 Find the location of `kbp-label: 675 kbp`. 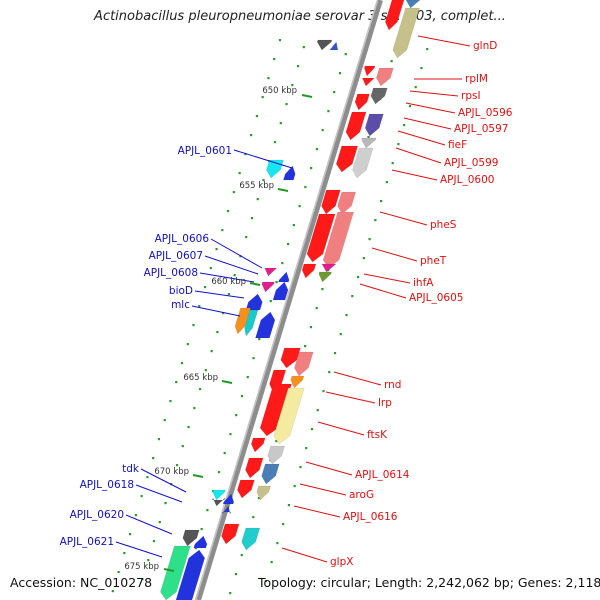

kbp-label: 675 kbp is located at coordinates (141, 567).